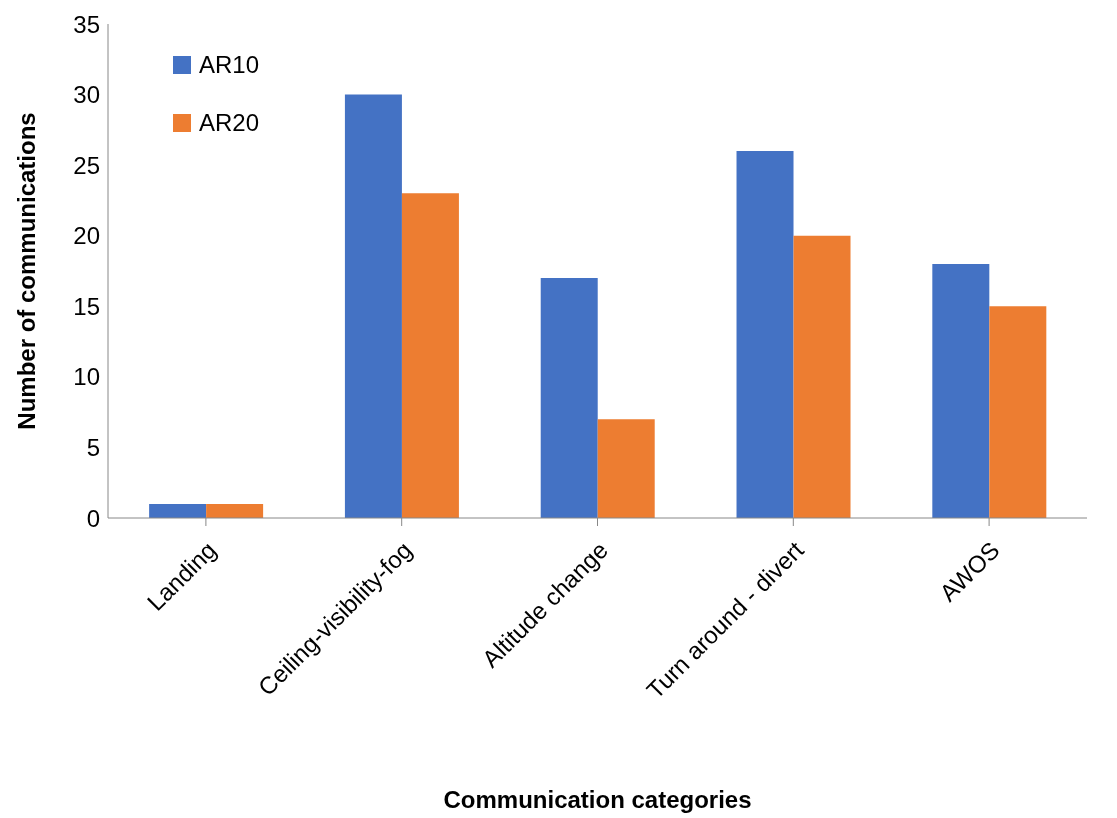 This screenshot has width=1117, height=818. What do you see at coordinates (86, 165) in the screenshot?
I see `y-tick-label: 25` at bounding box center [86, 165].